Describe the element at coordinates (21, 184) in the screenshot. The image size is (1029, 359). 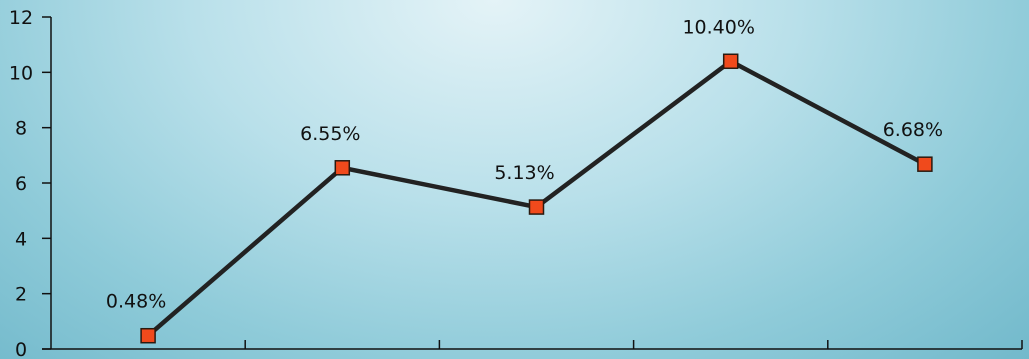
I see `y-tick-label: 6` at that location.